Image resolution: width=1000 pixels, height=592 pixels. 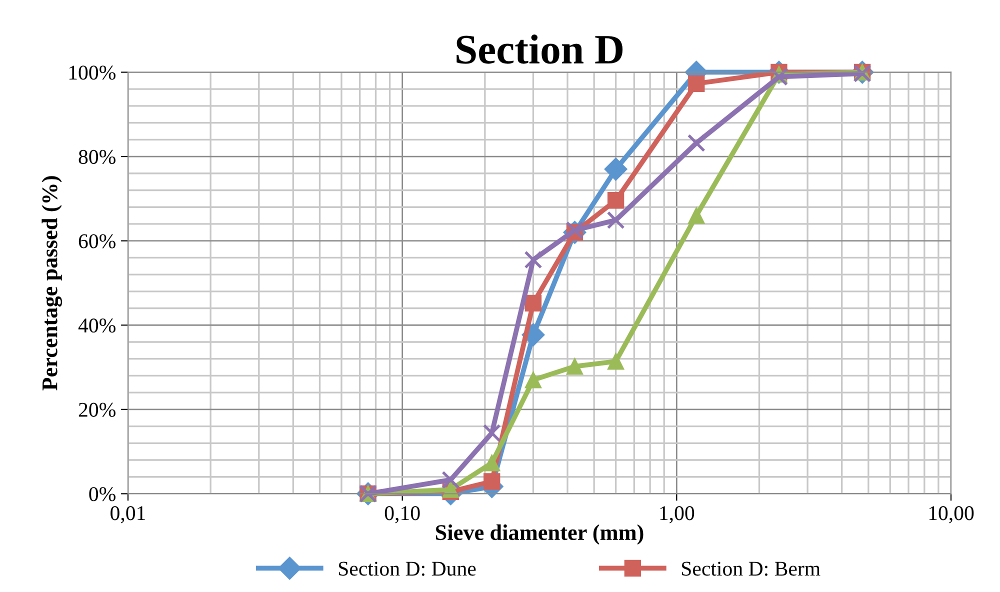 What do you see at coordinates (539, 49) in the screenshot?
I see `chart-title: Section D` at bounding box center [539, 49].